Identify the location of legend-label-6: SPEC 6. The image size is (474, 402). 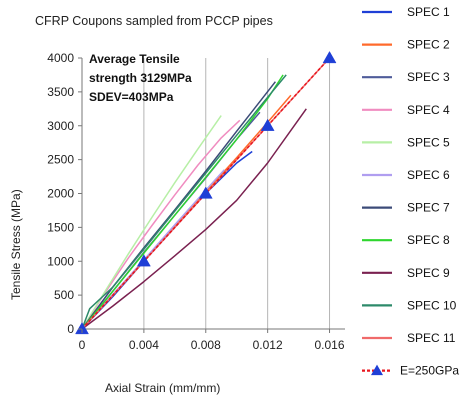
(428, 175).